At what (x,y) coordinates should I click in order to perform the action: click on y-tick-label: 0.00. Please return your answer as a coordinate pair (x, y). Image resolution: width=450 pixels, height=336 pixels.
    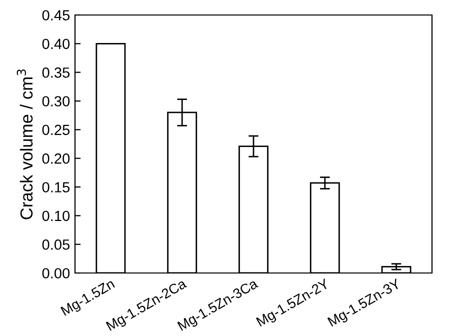
    Looking at the image, I should click on (56, 273).